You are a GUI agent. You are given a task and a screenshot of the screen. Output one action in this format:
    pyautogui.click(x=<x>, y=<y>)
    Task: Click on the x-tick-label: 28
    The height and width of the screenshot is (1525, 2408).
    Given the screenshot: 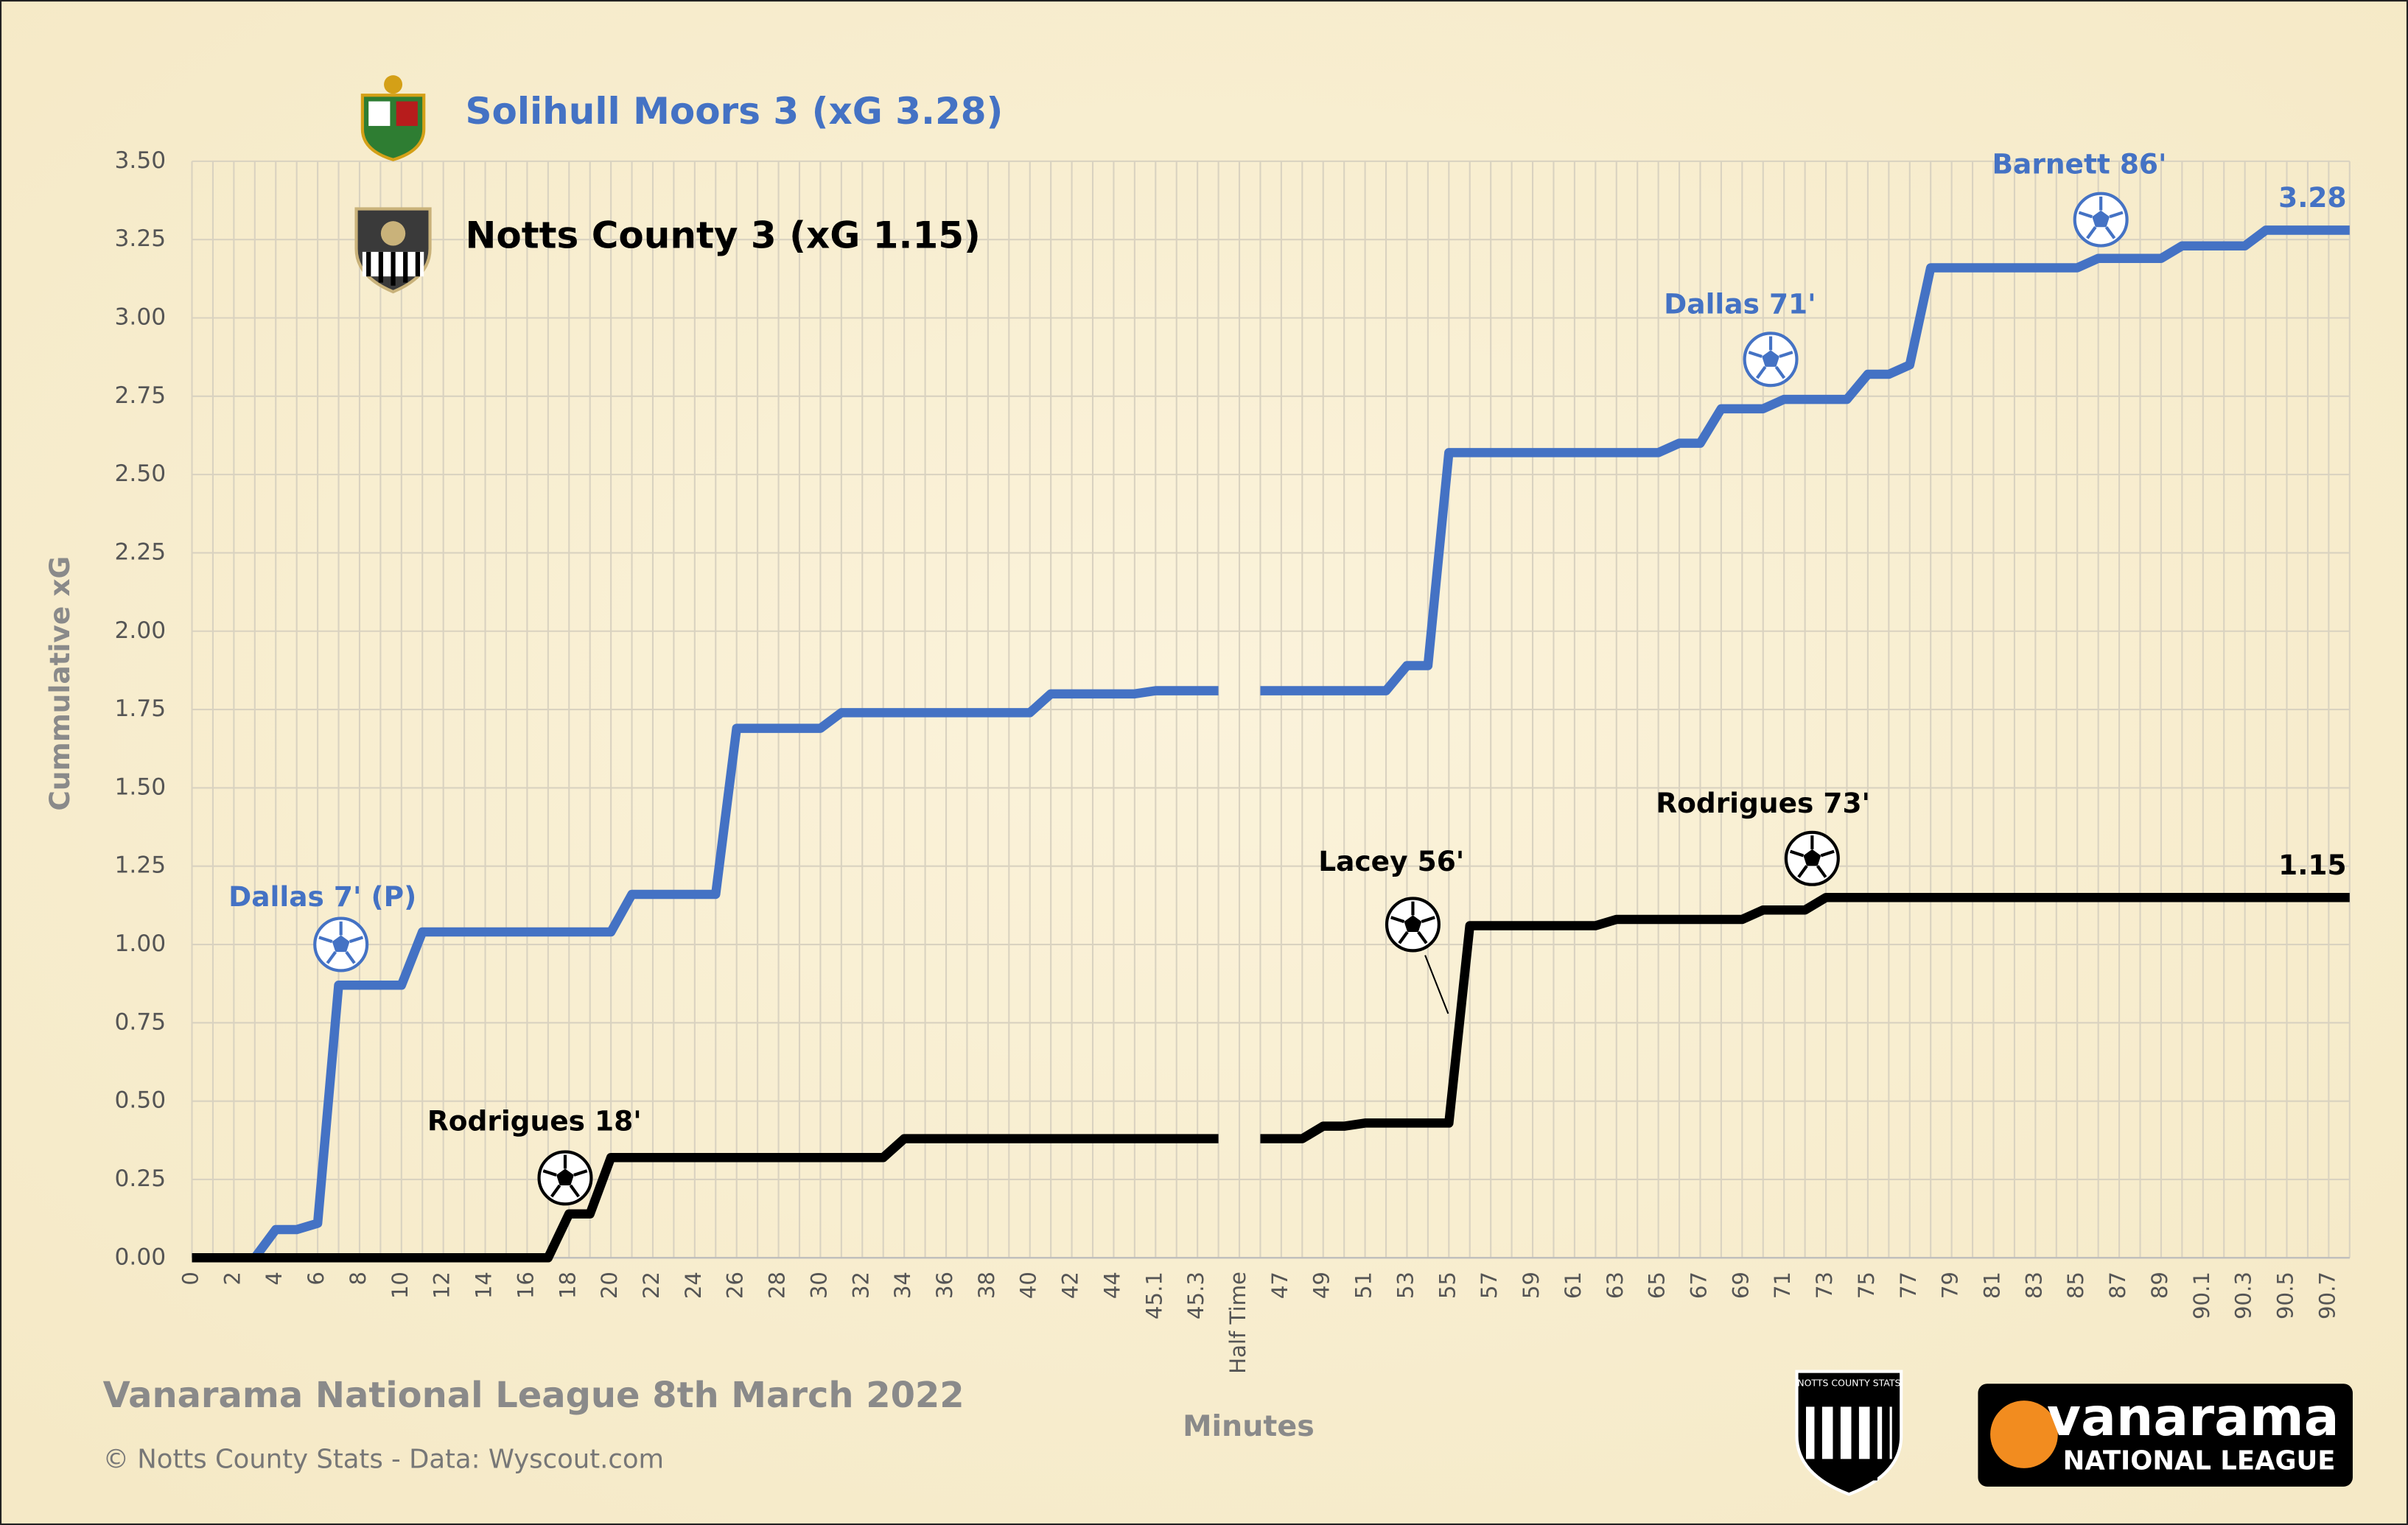 What is the action you would take?
    pyautogui.click(x=777, y=1285)
    